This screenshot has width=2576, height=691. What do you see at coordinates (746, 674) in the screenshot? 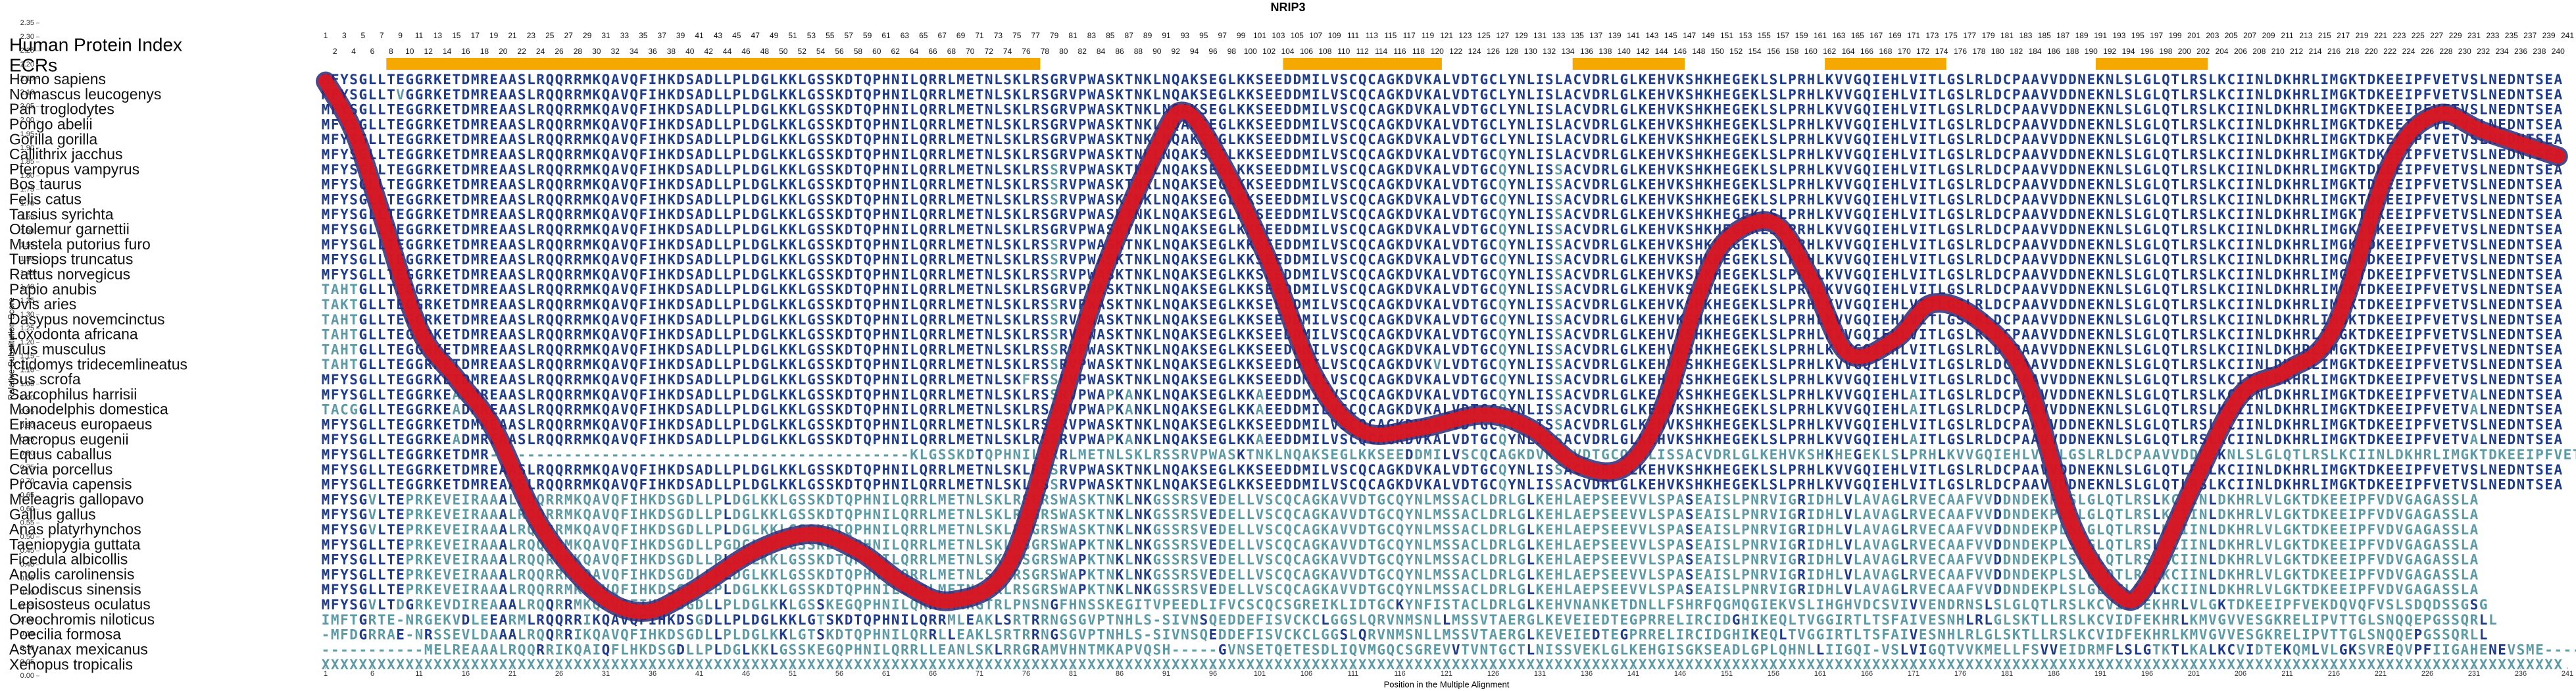
I see `x-tick-label: 46` at bounding box center [746, 674].